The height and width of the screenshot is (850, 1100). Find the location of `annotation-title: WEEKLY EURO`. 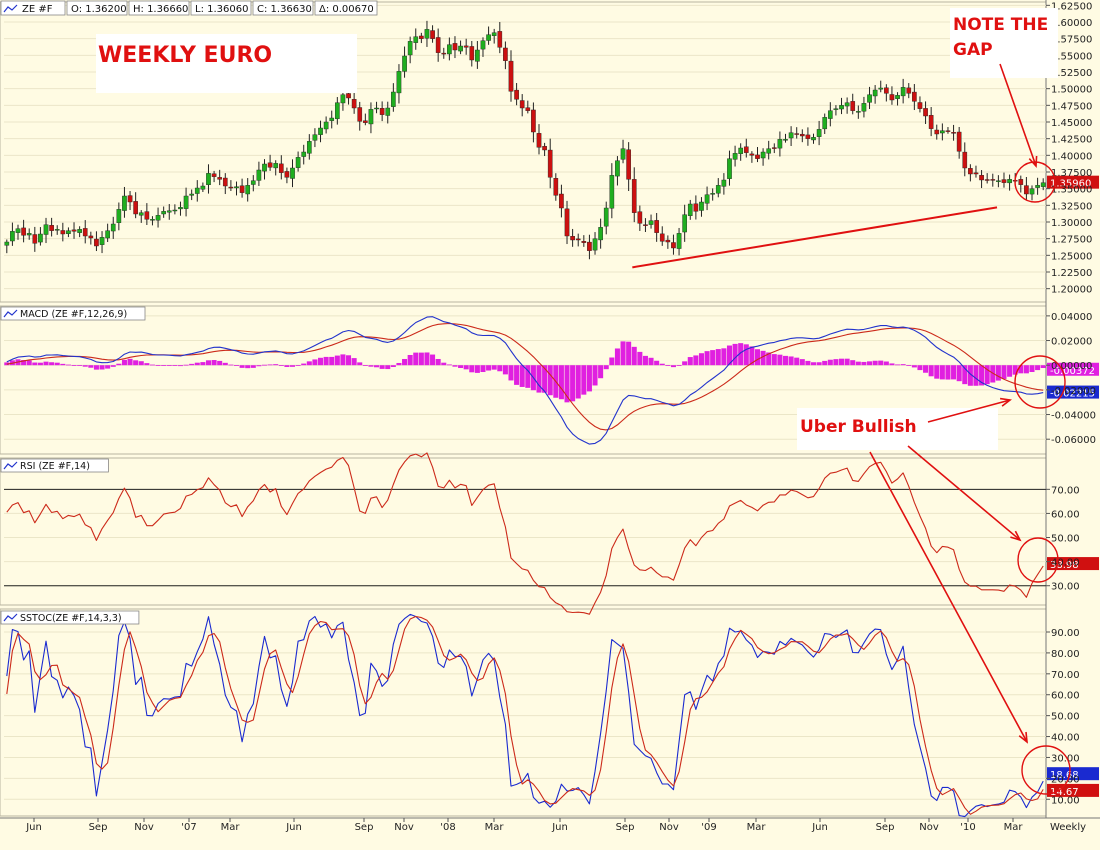

annotation-title: WEEKLY EURO is located at coordinates (185, 55).